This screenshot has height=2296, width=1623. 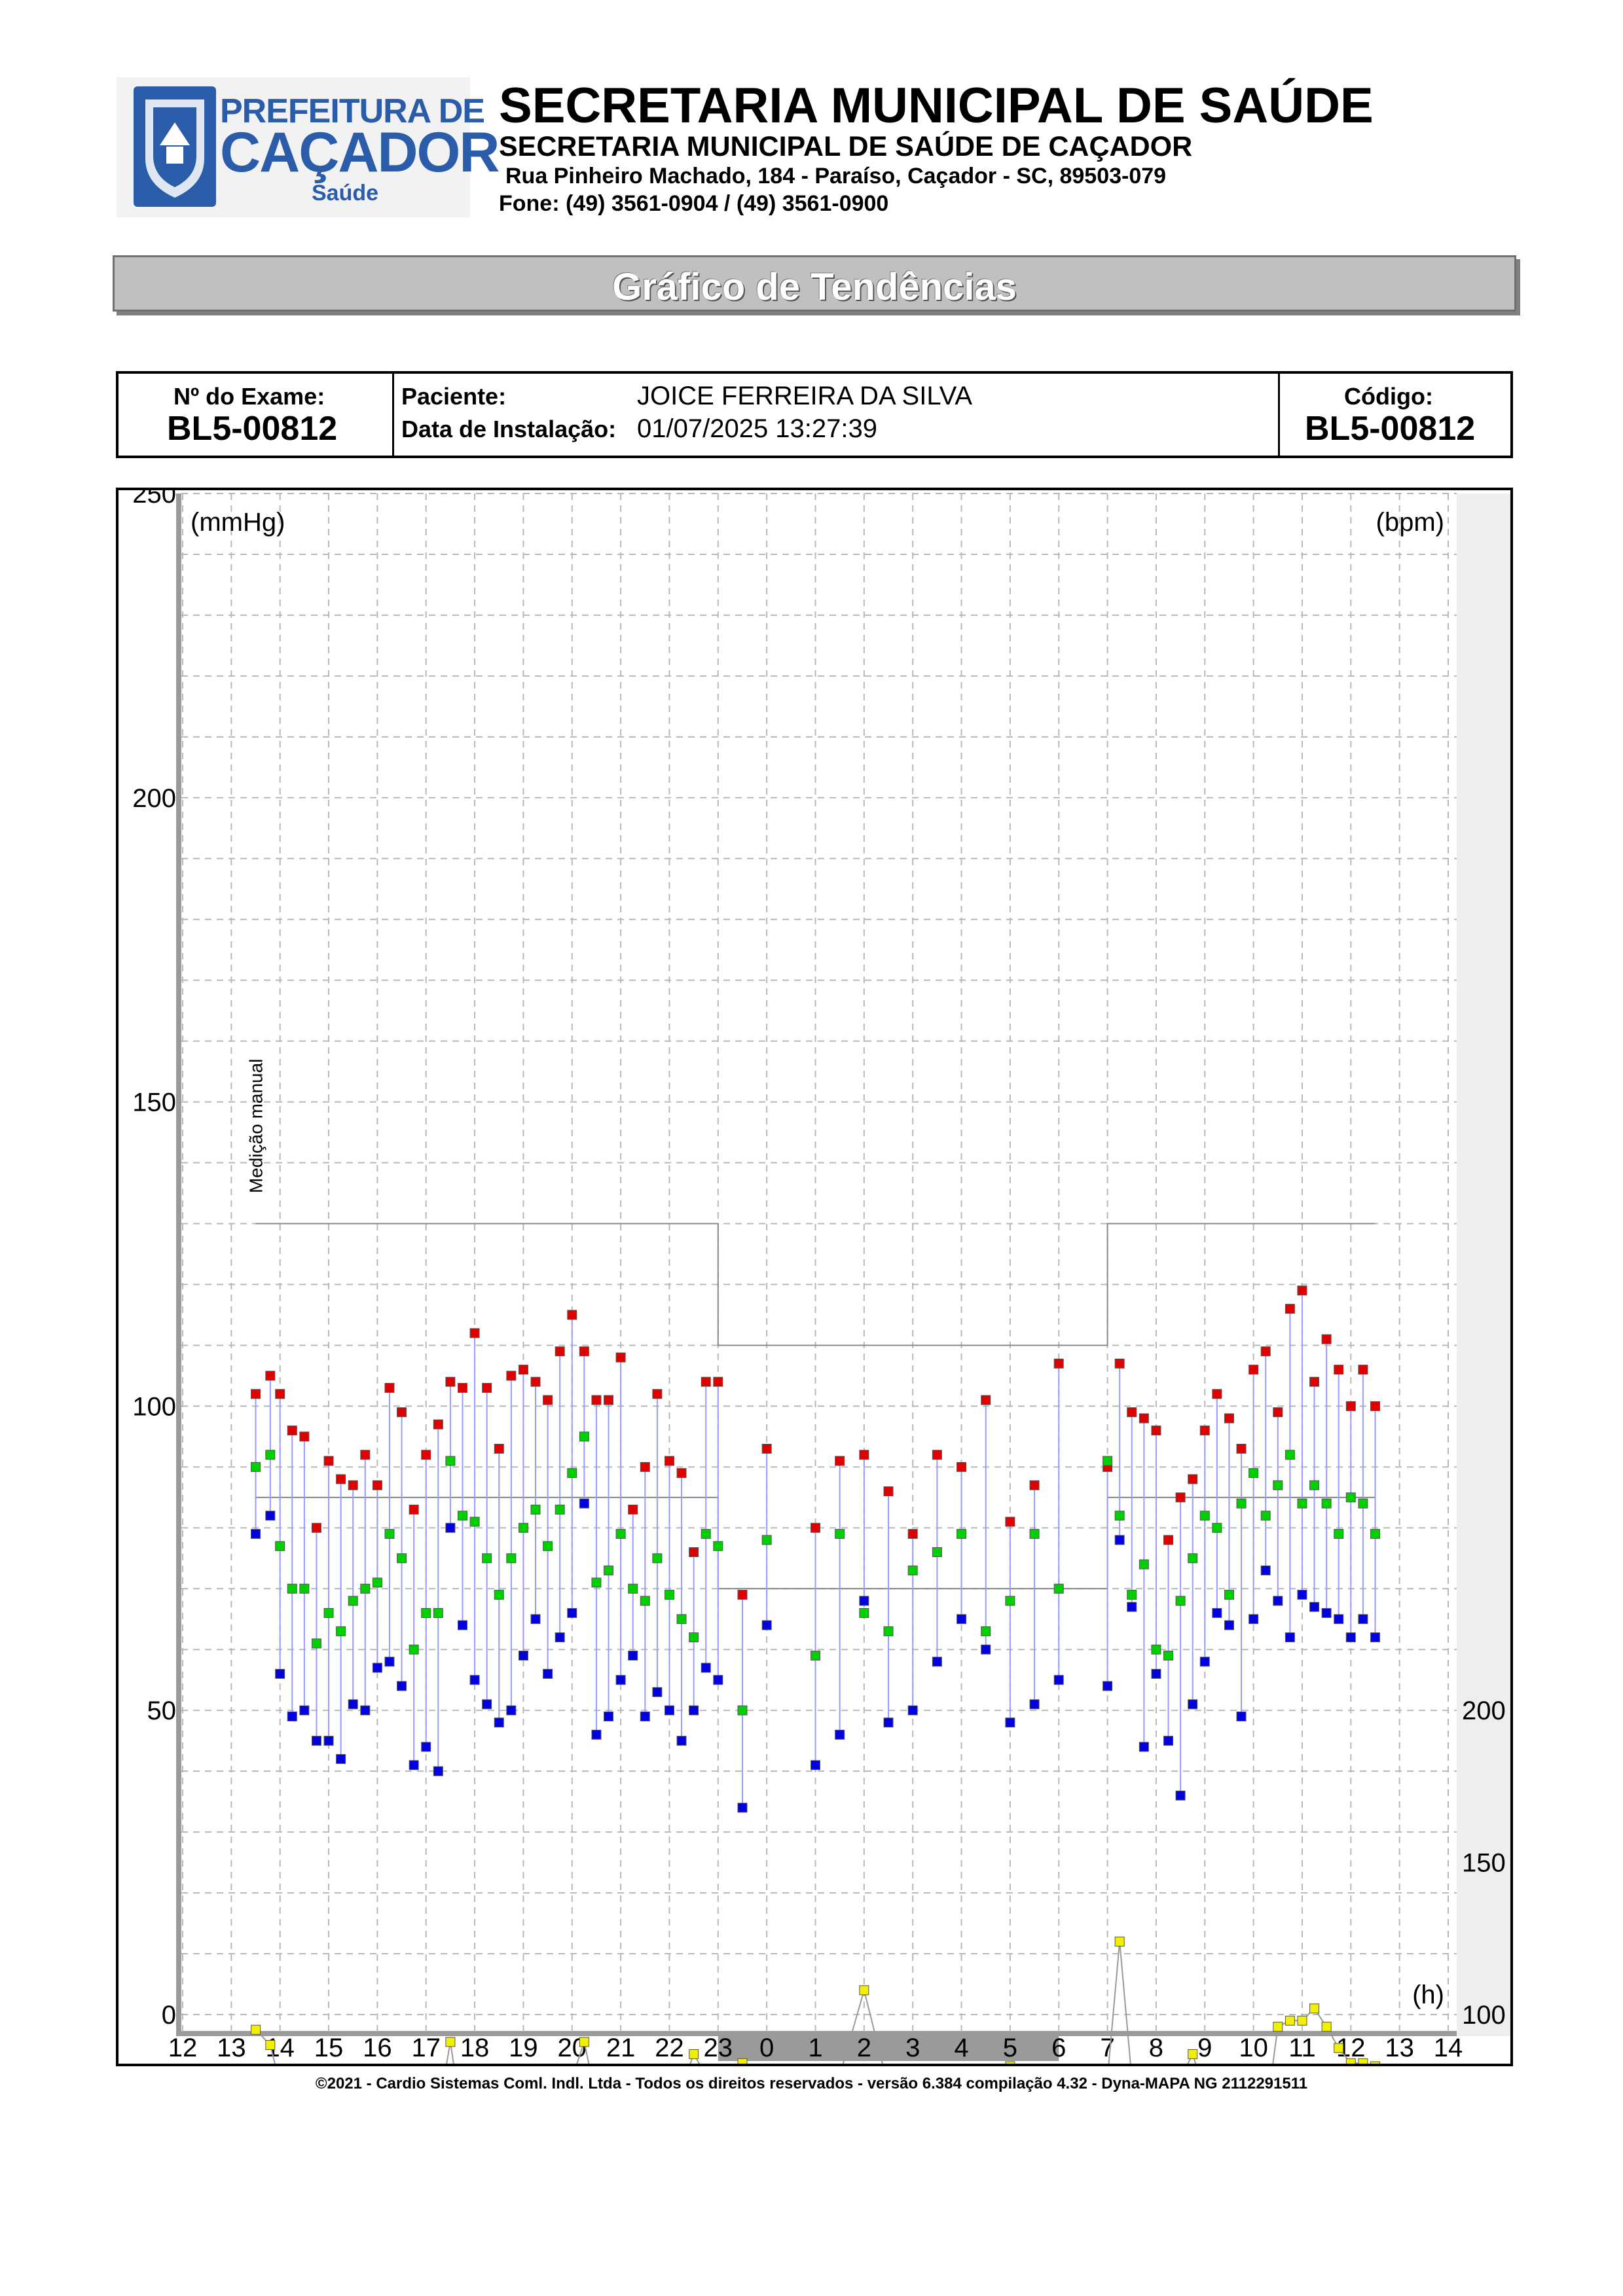 What do you see at coordinates (1484, 2015) in the screenshot?
I see `right-tick-label: 100` at bounding box center [1484, 2015].